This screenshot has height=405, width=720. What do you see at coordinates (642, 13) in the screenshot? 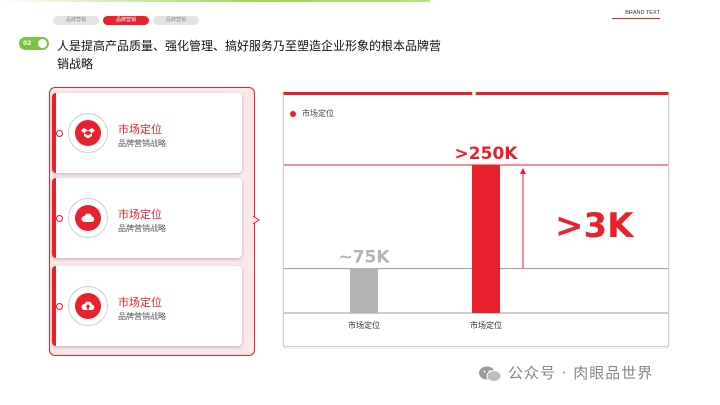
I see `brand-text: BRAND TEXT` at bounding box center [642, 13].